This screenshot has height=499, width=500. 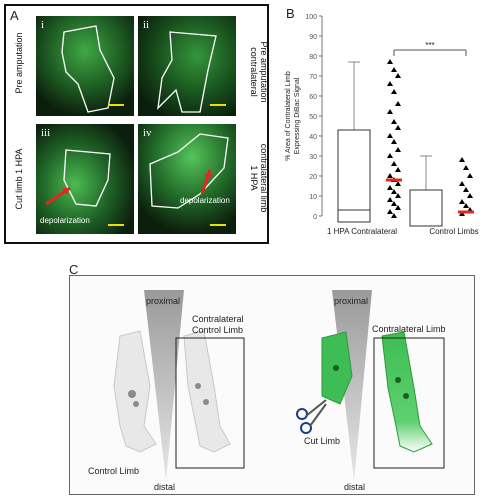 What do you see at coordinates (146, 25) in the screenshot?
I see `micrograph-ii-number: ii` at bounding box center [146, 25].